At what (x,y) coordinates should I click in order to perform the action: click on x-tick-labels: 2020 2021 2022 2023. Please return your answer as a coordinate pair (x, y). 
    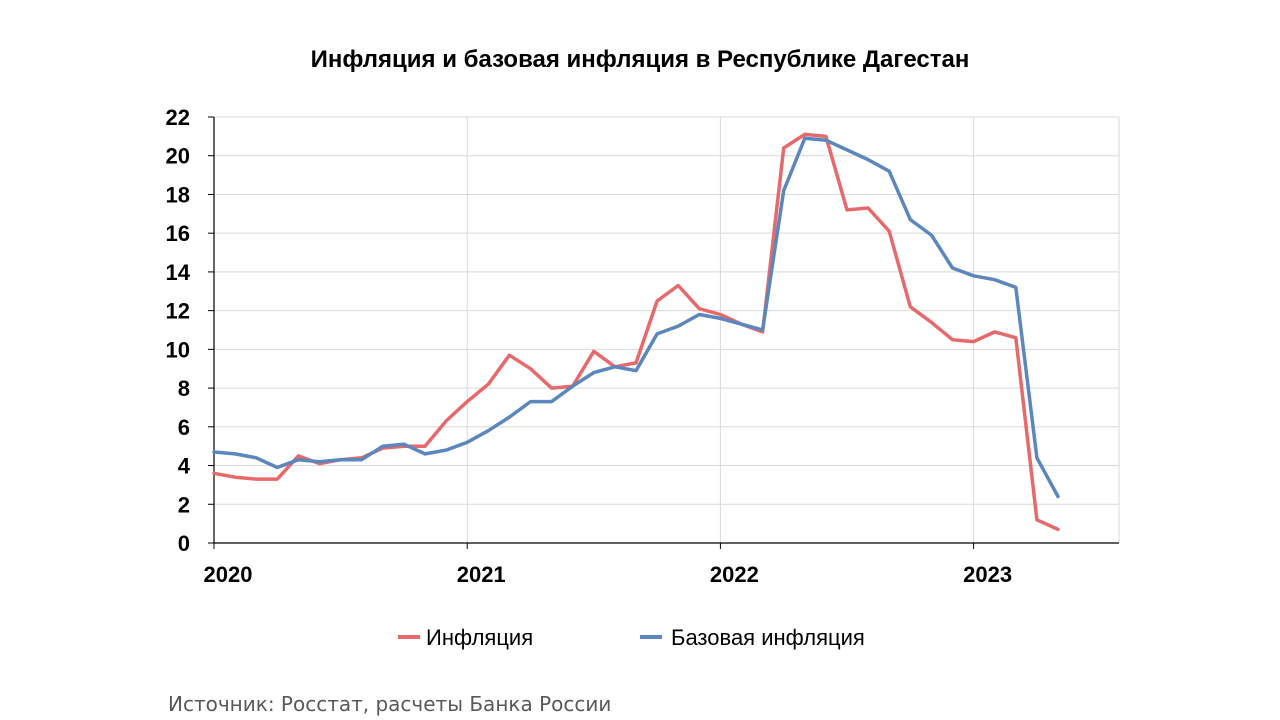
    Looking at the image, I should click on (608, 574).